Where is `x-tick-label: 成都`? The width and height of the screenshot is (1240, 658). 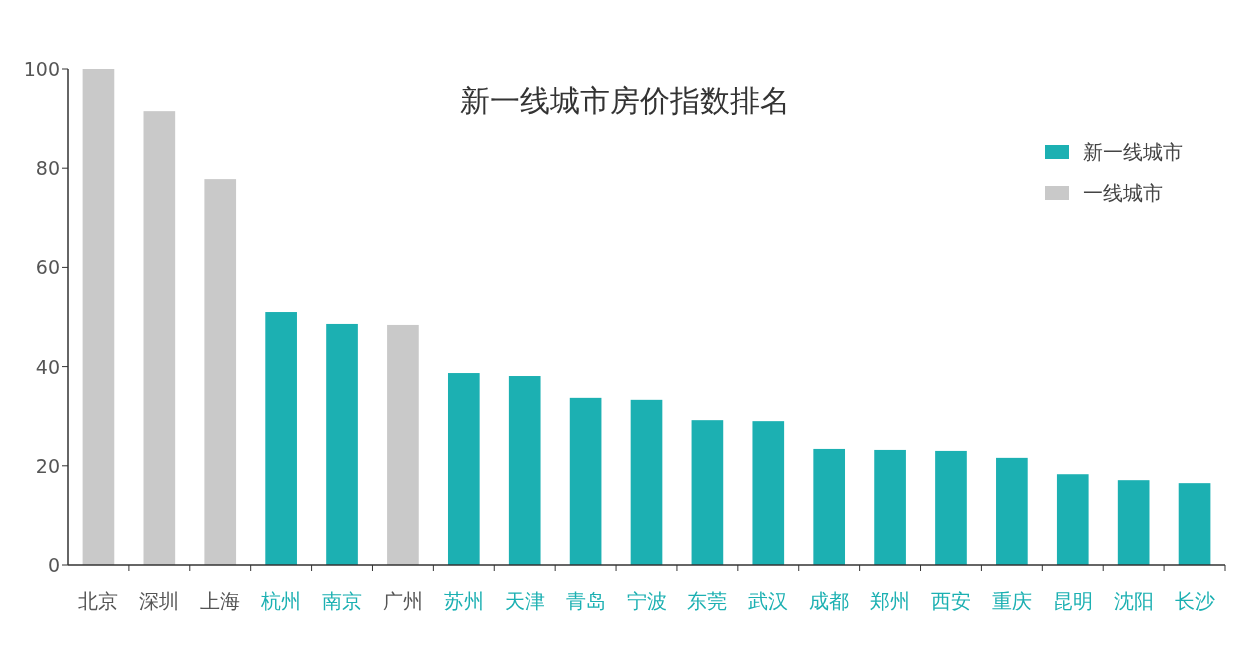 x-tick-label: 成都 is located at coordinates (829, 601).